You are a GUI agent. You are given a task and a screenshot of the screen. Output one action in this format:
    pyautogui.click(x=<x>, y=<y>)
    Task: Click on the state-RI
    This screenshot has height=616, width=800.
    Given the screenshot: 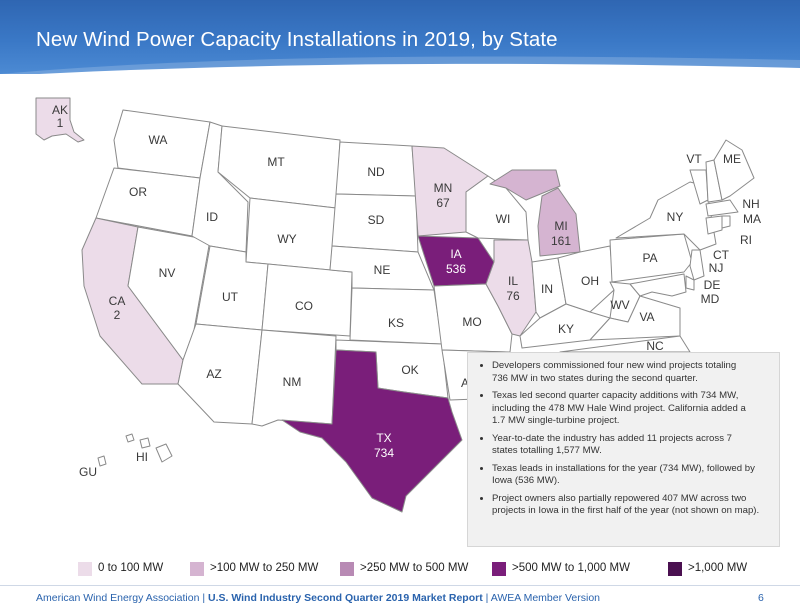 What is the action you would take?
    pyautogui.click(x=726, y=222)
    